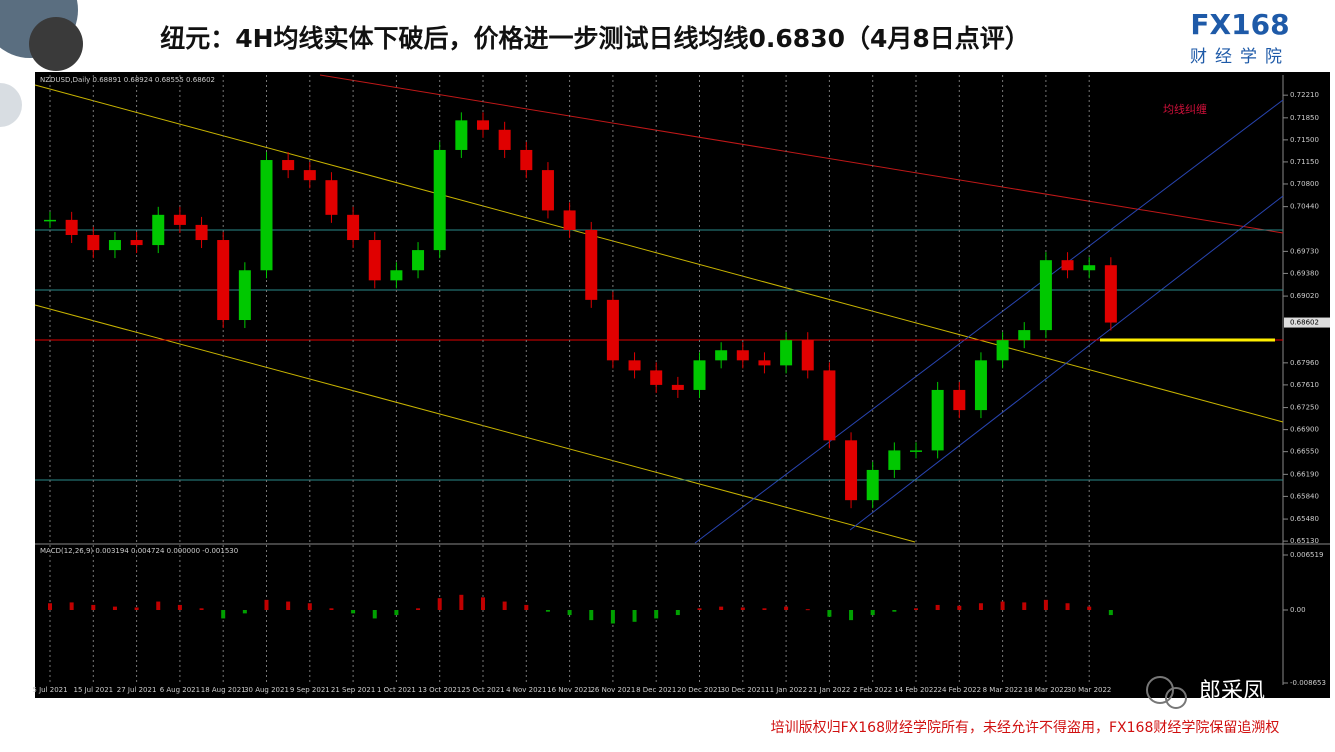 The height and width of the screenshot is (752, 1335). What do you see at coordinates (1025, 727) in the screenshot?
I see `copyright: 培训版权归FX168财经学院所有，未经允许不得盗用，FX168财经学院保留追溯权` at bounding box center [1025, 727].